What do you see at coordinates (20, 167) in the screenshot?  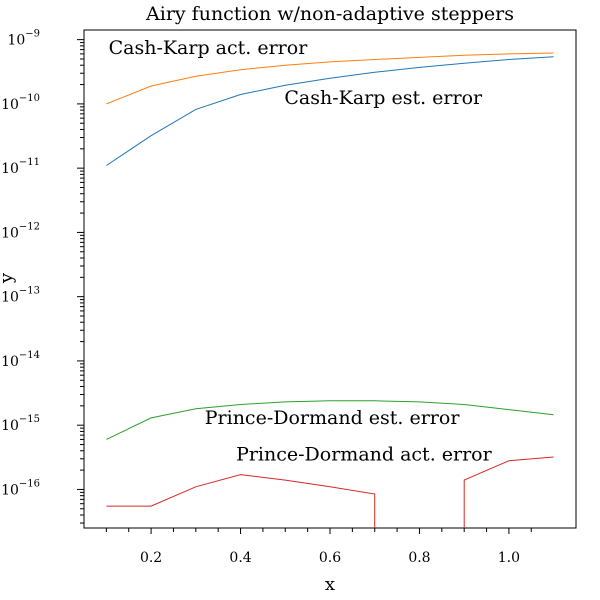 I see `y-tick-label: 10−11` at bounding box center [20, 167].